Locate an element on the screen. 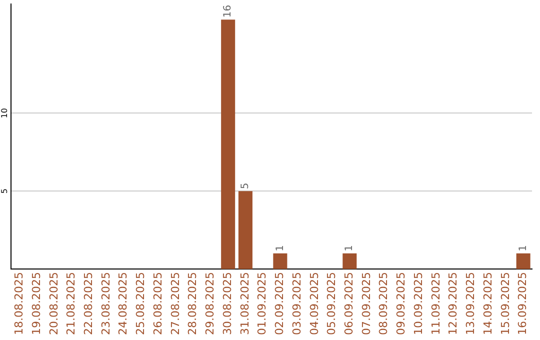  x-tick-label: 29.08.2025 is located at coordinates (210, 304).